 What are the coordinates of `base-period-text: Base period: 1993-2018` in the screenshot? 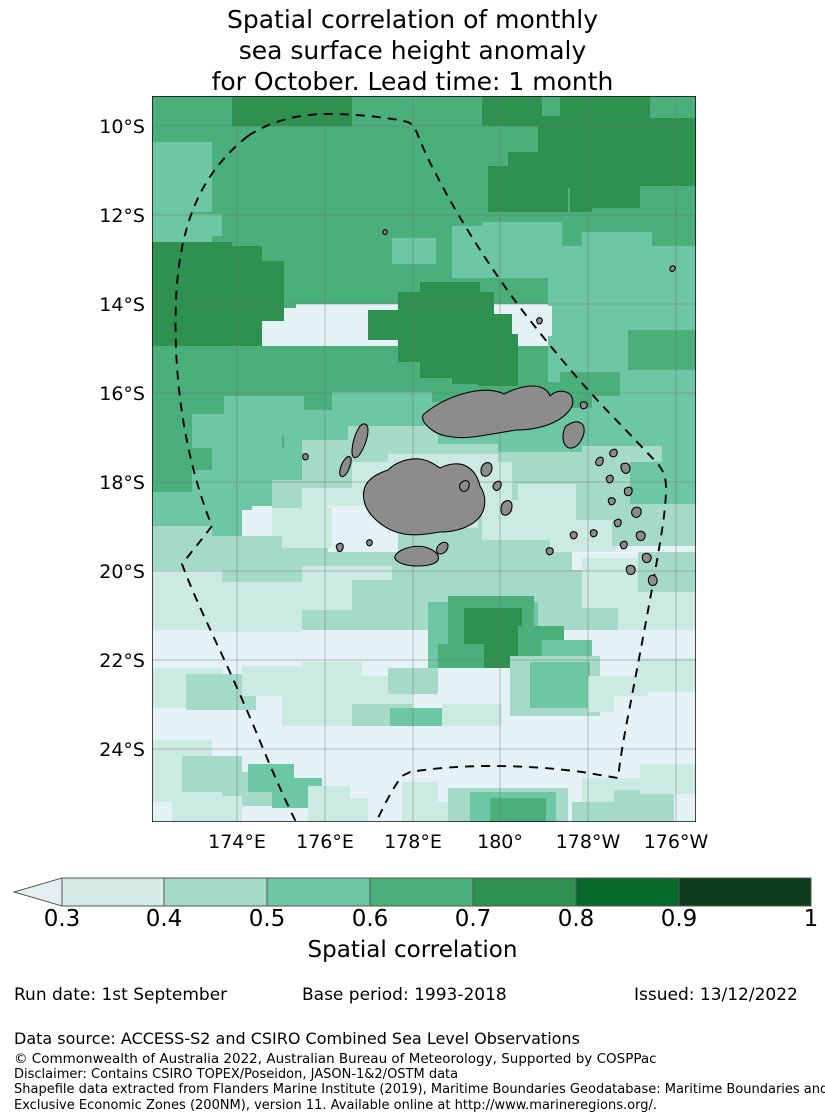 It's located at (404, 995).